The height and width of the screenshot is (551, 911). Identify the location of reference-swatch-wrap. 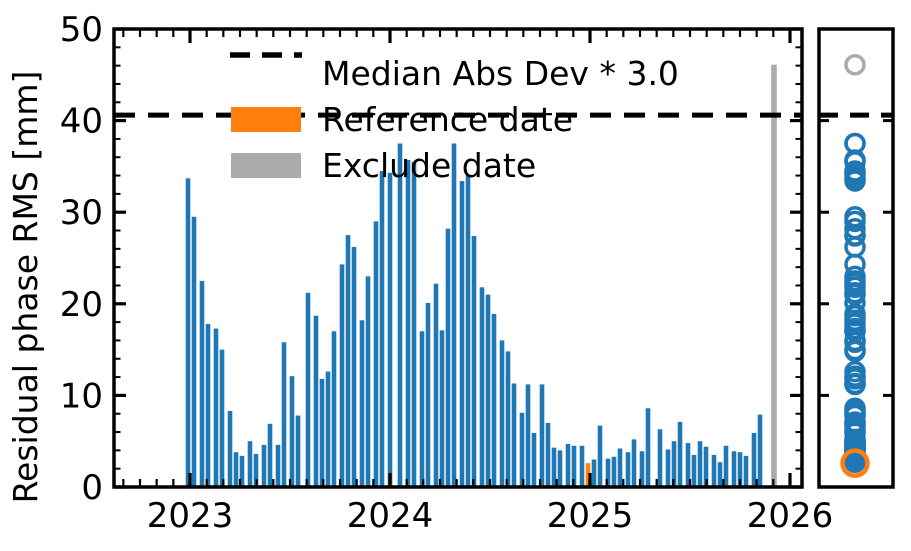
(266, 119).